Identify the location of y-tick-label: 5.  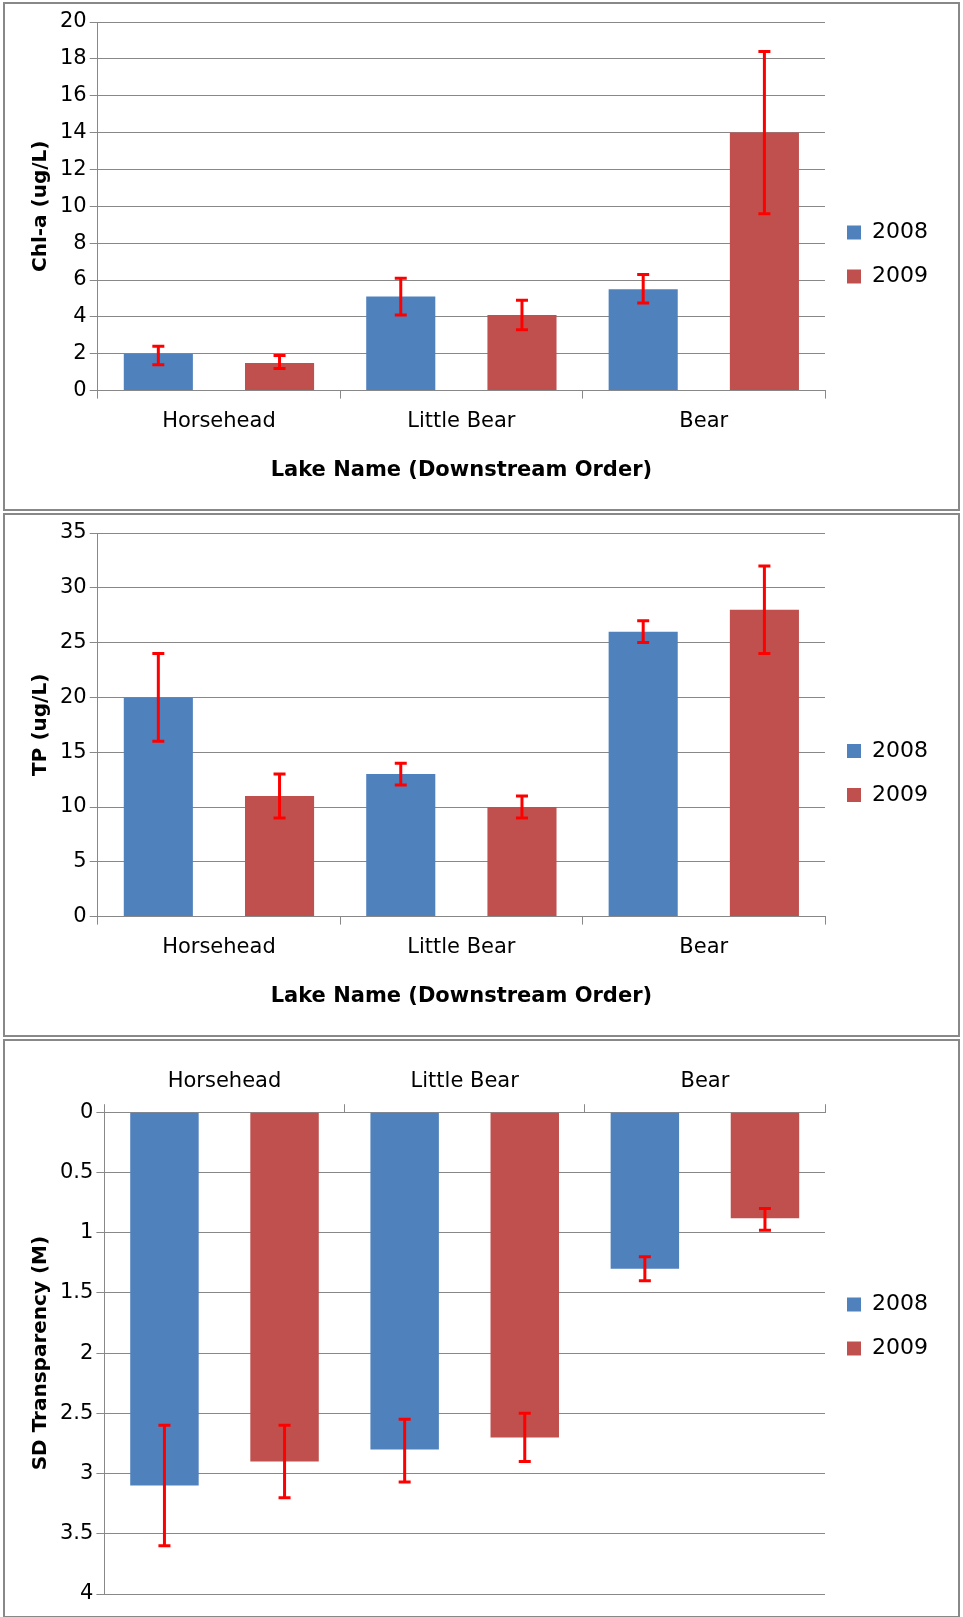
(80, 860).